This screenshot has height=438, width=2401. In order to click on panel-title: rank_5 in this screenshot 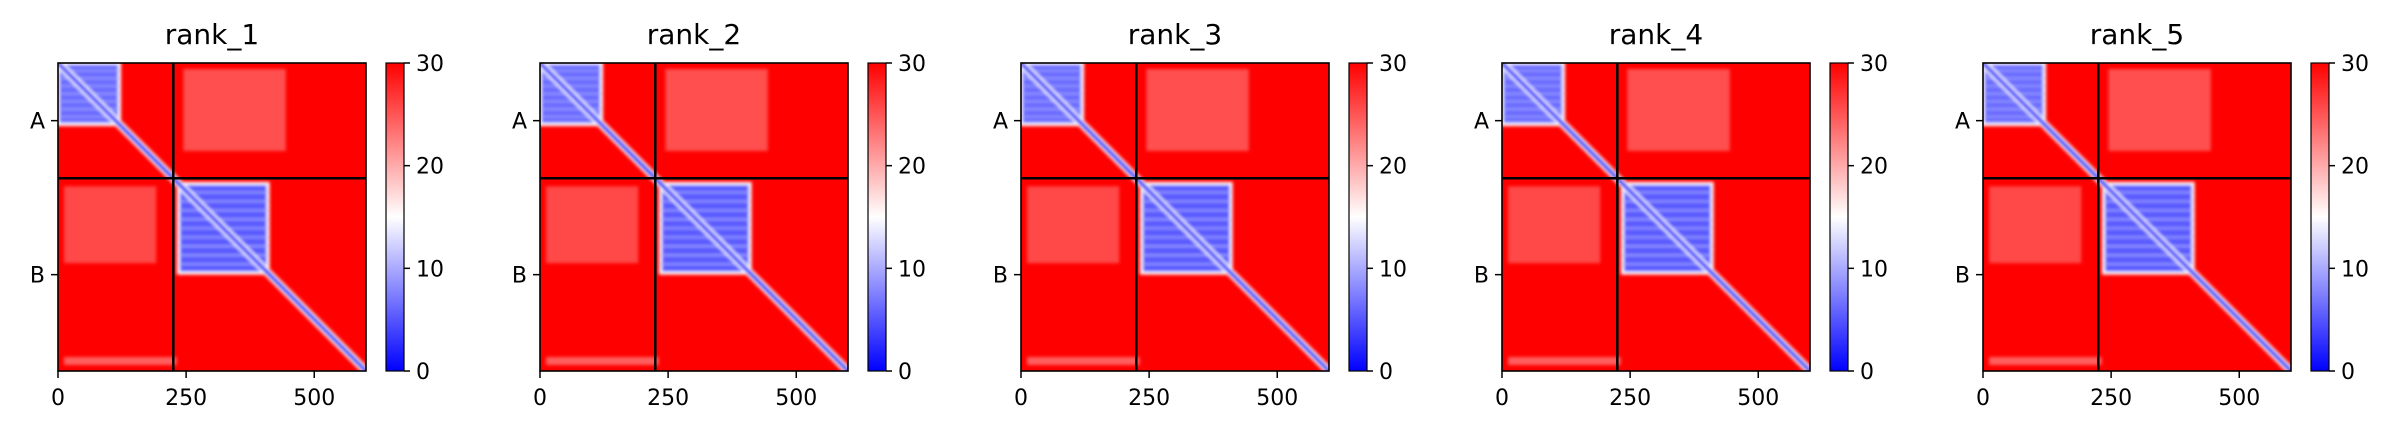, I will do `click(2137, 34)`.